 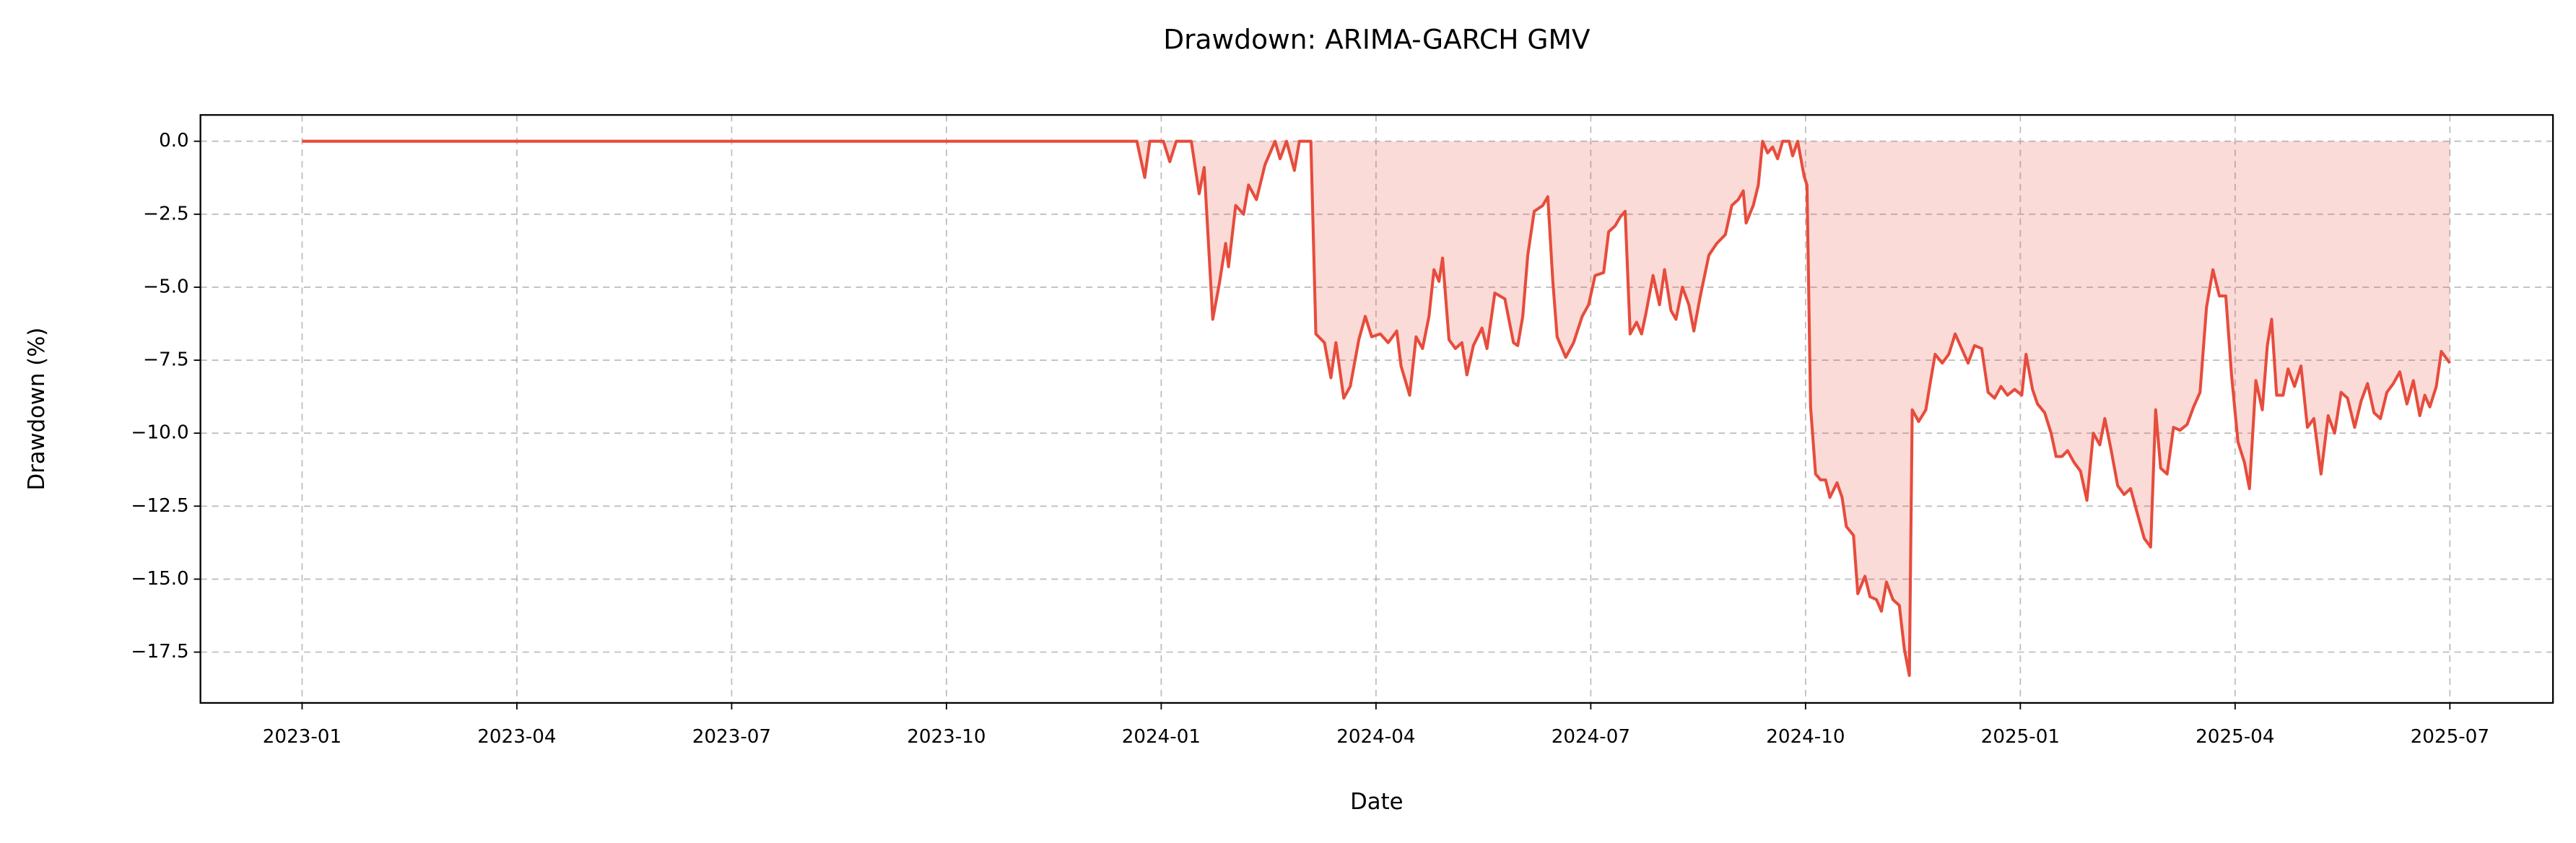 What do you see at coordinates (2235, 737) in the screenshot?
I see `x-tick-label: 2025-04` at bounding box center [2235, 737].